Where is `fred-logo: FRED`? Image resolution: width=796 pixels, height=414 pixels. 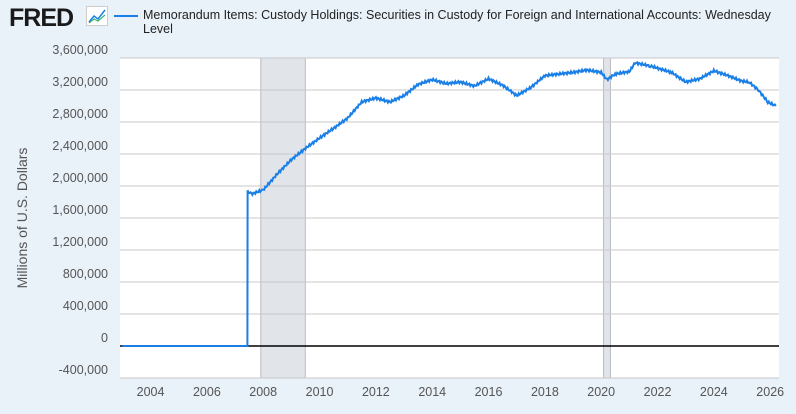
fred-logo: FRED is located at coordinates (41, 18).